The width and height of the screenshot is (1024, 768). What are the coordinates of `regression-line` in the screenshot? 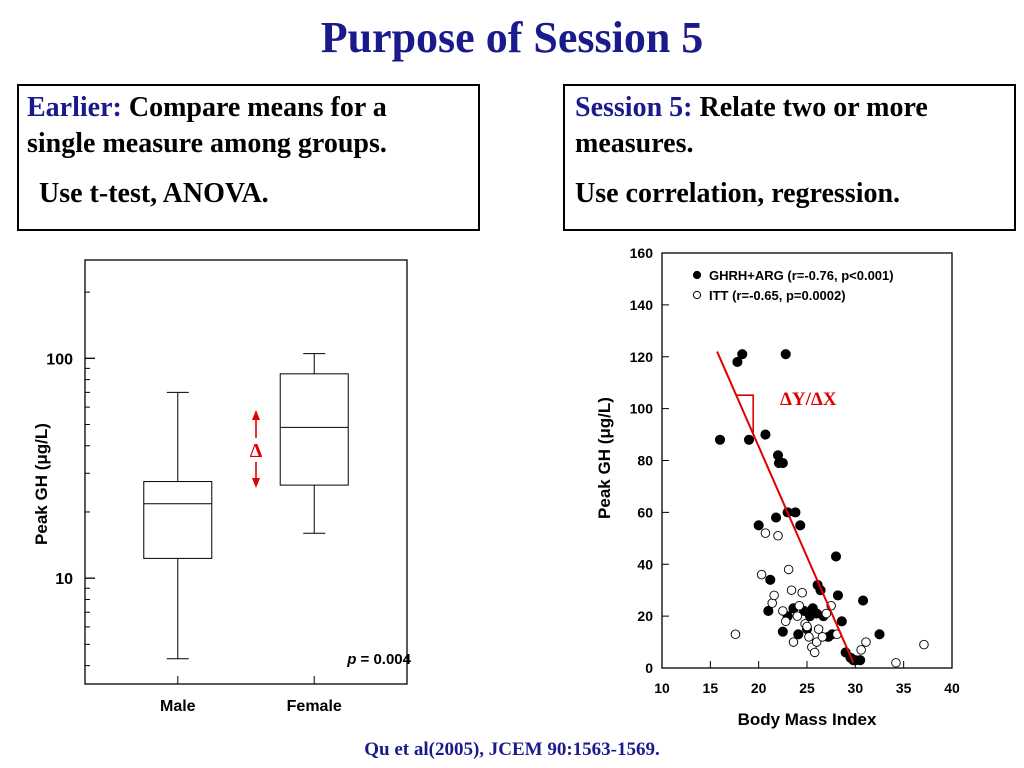 It's located at (785, 507).